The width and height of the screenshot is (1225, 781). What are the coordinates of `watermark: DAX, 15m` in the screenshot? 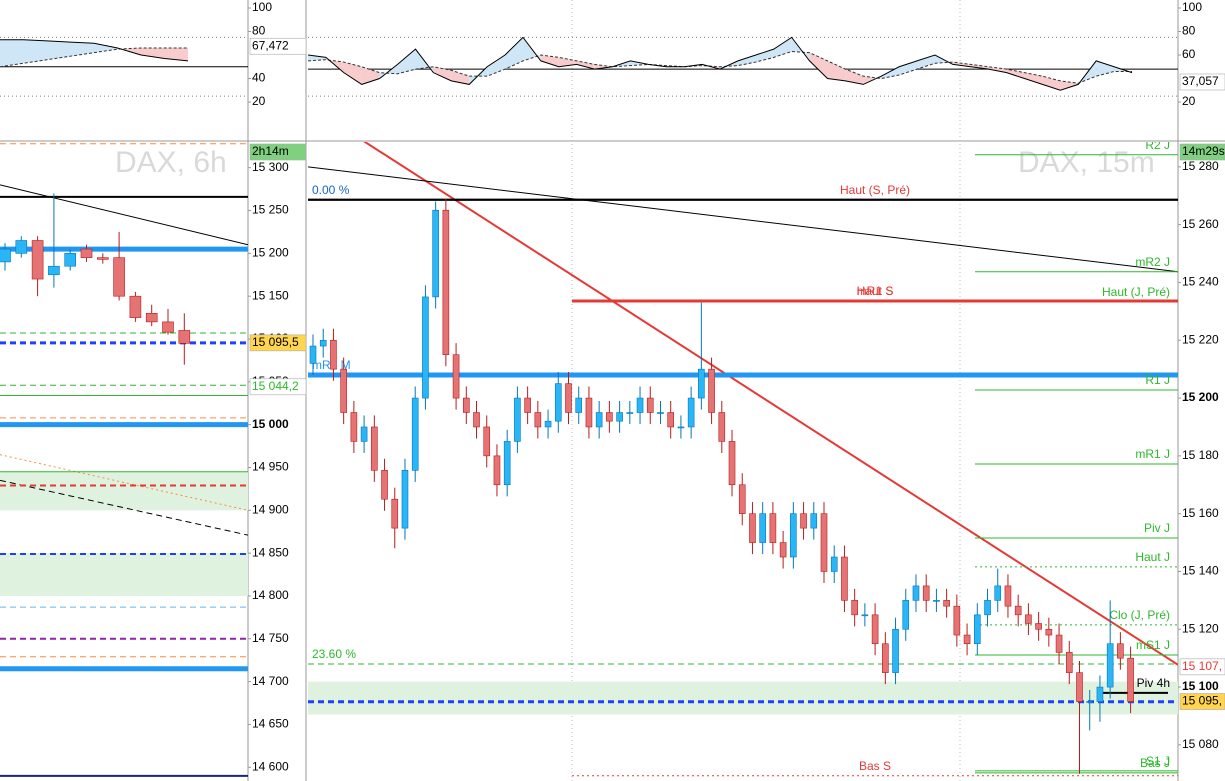 It's located at (1086, 162).